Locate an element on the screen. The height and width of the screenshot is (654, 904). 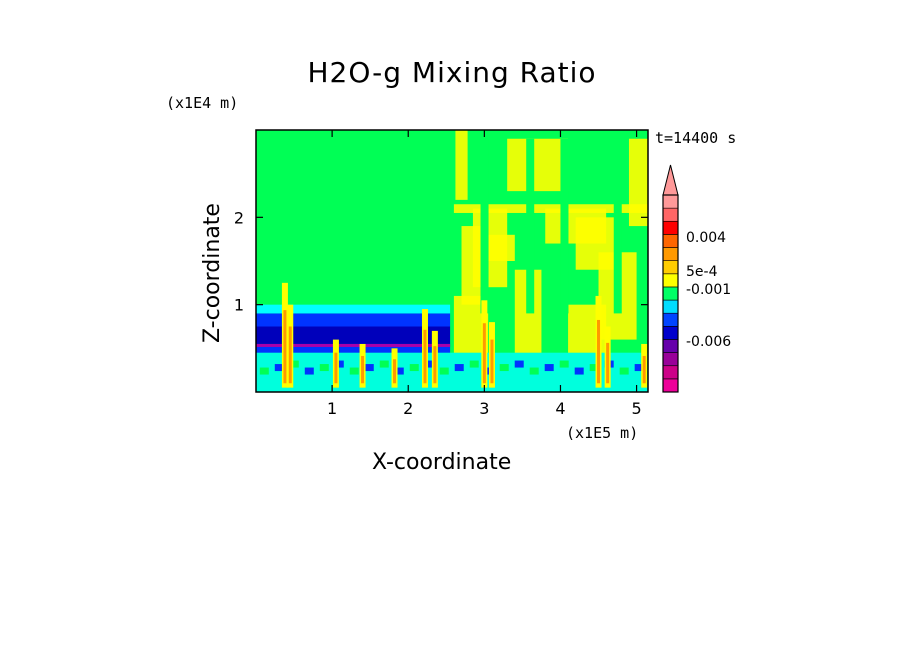
chart-title: H2O-g Mixing Ratio is located at coordinates (452, 72).